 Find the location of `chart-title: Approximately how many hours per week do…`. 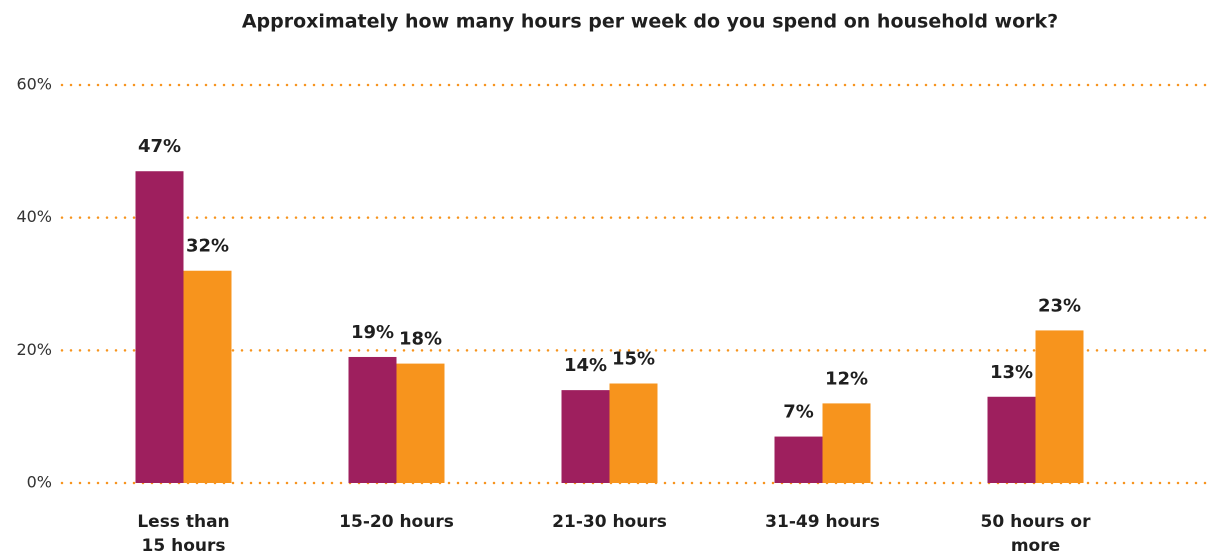

chart-title: Approximately how many hours per week do… is located at coordinates (650, 22).